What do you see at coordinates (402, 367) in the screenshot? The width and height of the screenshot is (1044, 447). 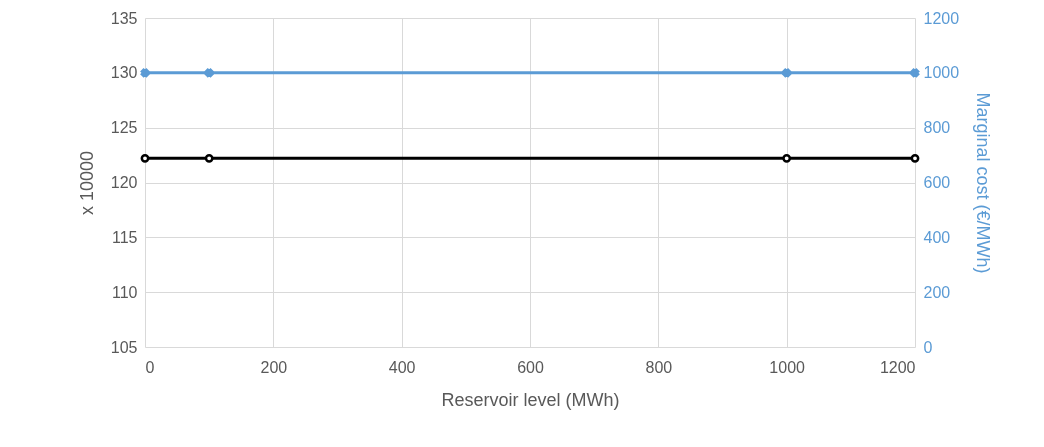 I see `x-tick-label: 400` at bounding box center [402, 367].